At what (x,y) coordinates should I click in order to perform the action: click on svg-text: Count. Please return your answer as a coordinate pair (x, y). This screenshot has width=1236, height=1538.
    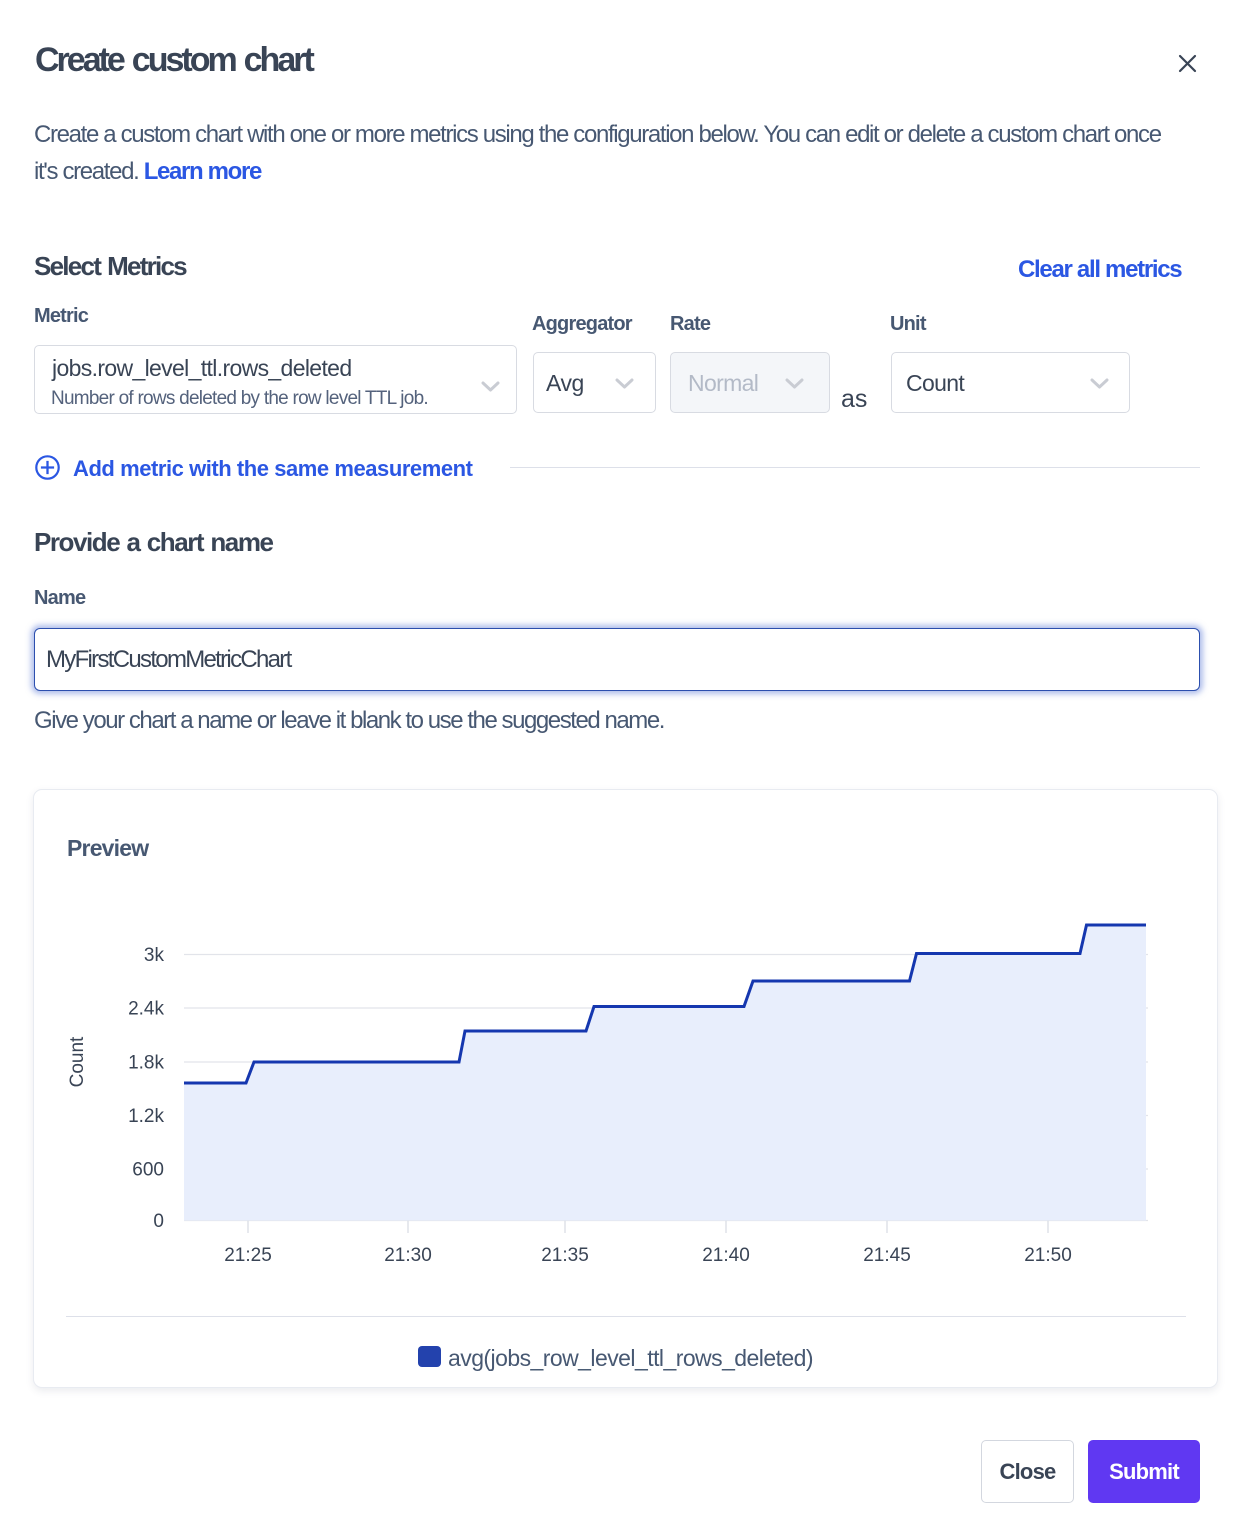
    Looking at the image, I should click on (77, 1061).